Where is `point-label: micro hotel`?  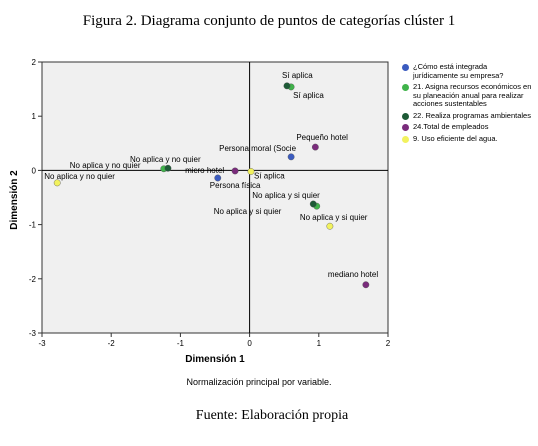
point-label: micro hotel is located at coordinates (204, 170).